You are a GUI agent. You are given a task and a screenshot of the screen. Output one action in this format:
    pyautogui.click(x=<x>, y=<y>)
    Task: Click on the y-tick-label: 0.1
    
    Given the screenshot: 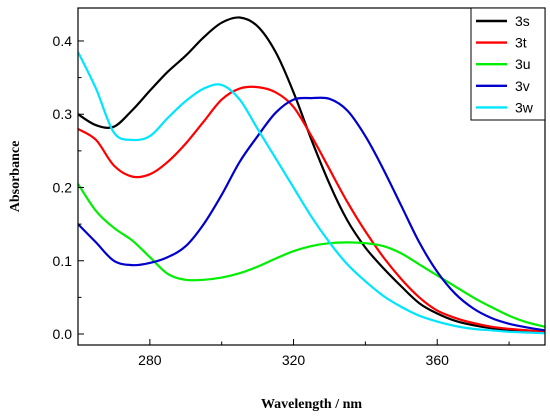 What is the action you would take?
    pyautogui.click(x=63, y=261)
    